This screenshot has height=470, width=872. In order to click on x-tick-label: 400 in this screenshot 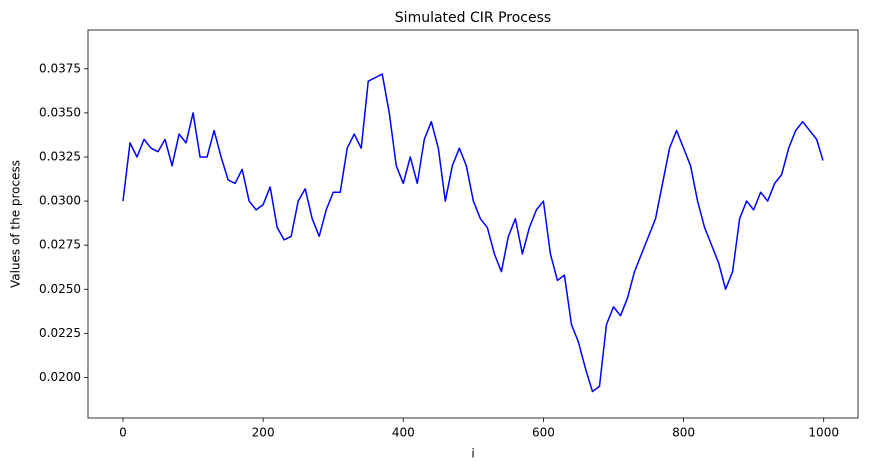, I will do `click(403, 433)`.